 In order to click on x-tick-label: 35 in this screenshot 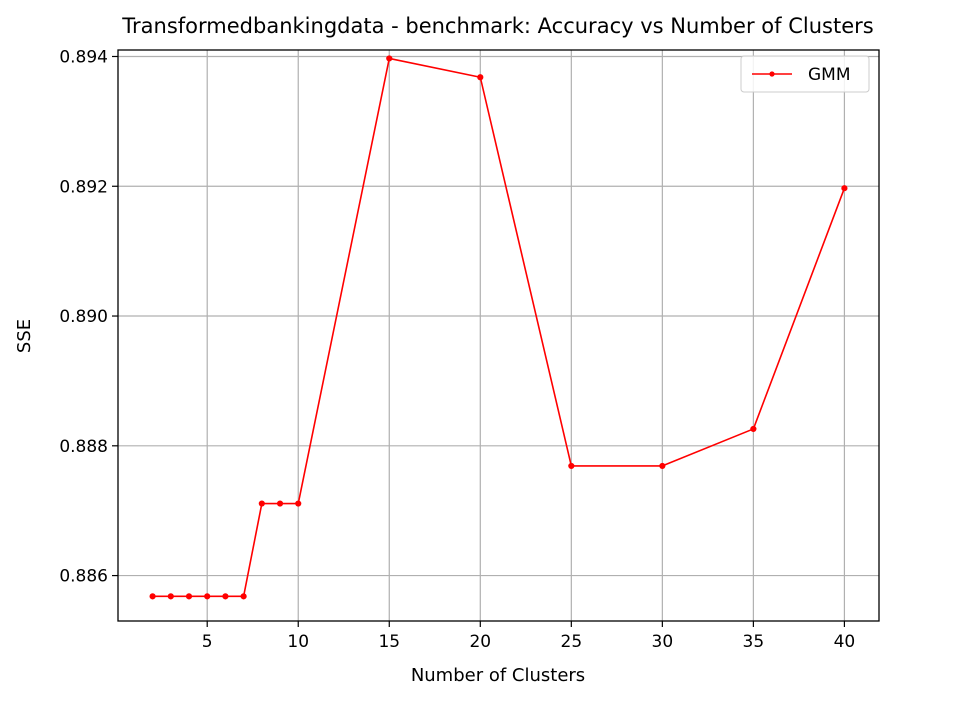, I will do `click(754, 642)`.